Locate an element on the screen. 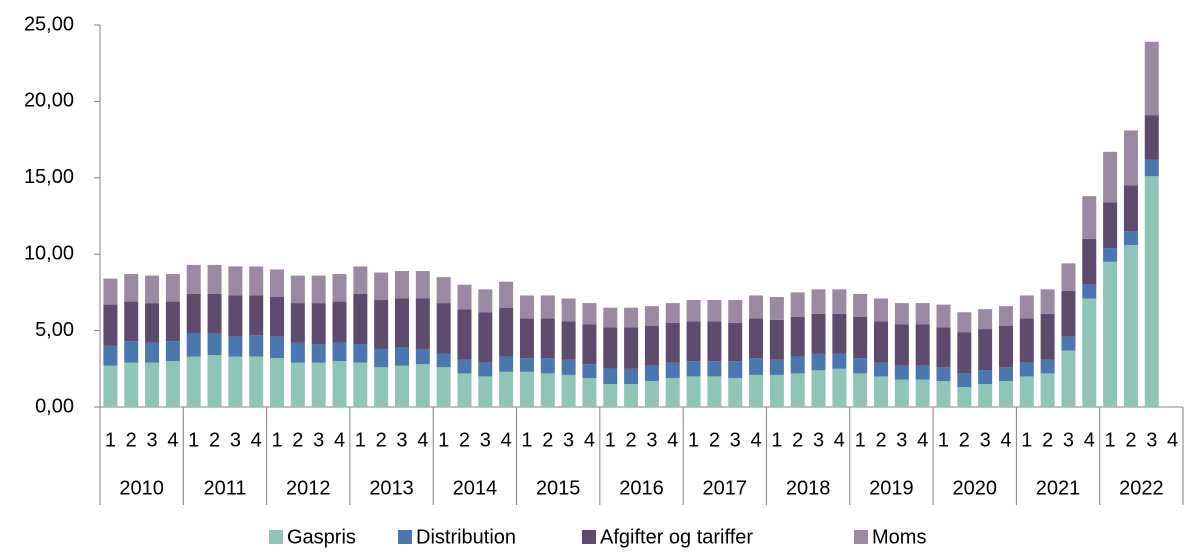 The height and width of the screenshot is (552, 1189). x-group-label: 2021 is located at coordinates (1058, 488).